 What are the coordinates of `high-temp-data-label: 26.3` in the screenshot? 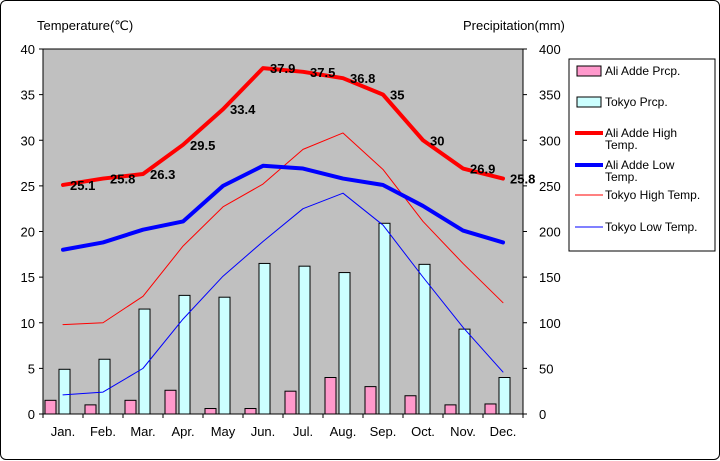 It's located at (162, 174).